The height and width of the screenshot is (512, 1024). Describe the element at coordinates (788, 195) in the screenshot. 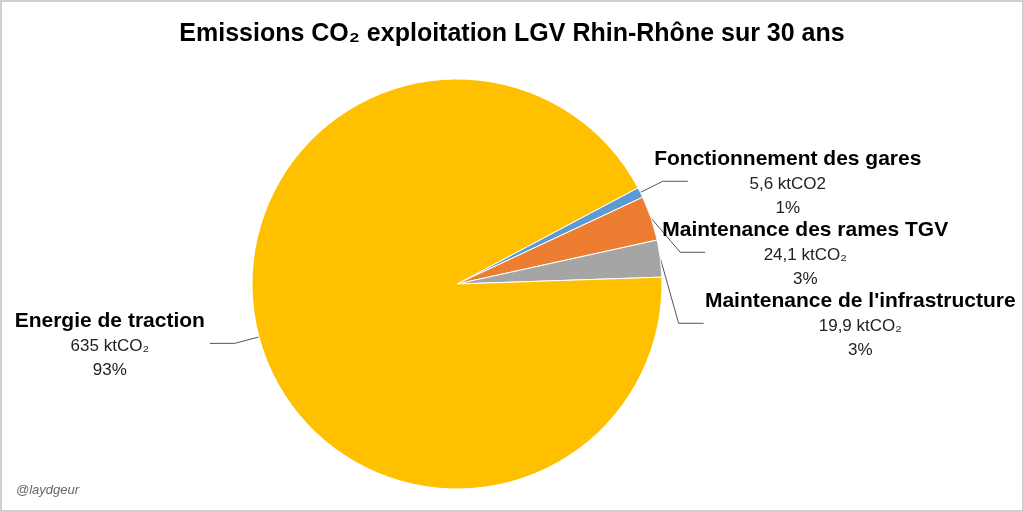

I see `data-label: 5,6 ktCO2 1%` at that location.